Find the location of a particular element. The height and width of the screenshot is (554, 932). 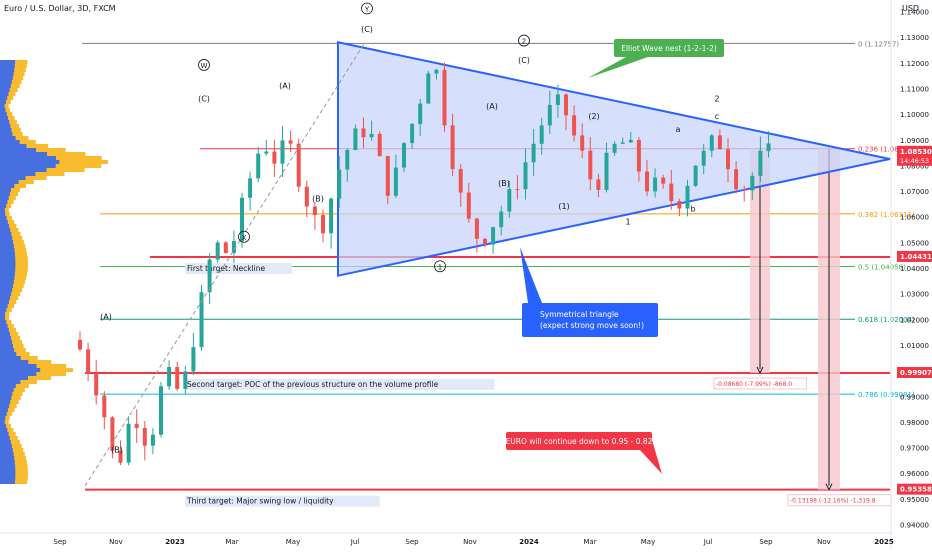

wave-label-3: W is located at coordinates (204, 66).